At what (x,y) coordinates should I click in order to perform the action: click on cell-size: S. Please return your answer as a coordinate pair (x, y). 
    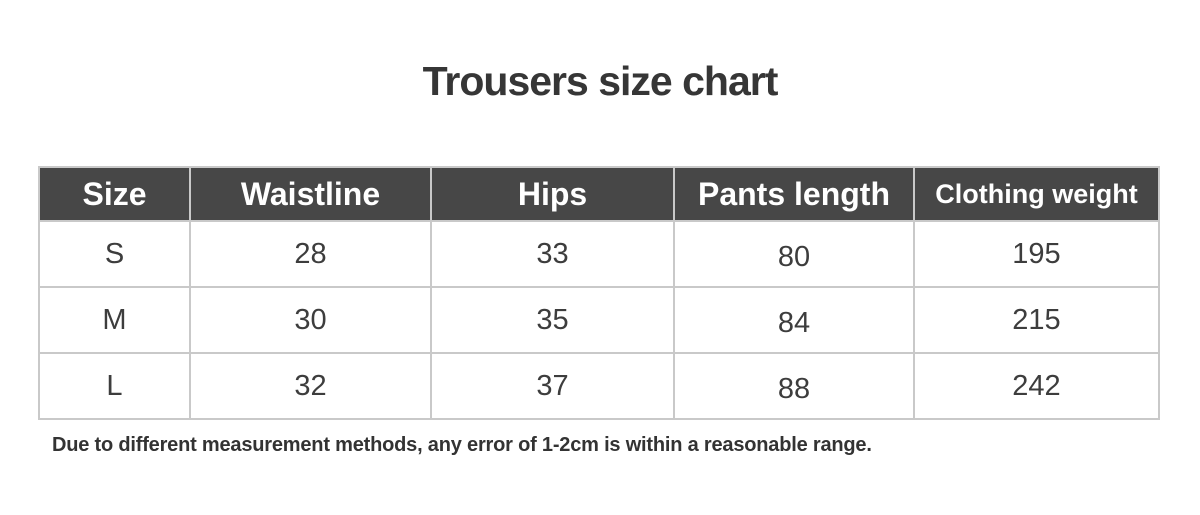
    Looking at the image, I should click on (114, 254).